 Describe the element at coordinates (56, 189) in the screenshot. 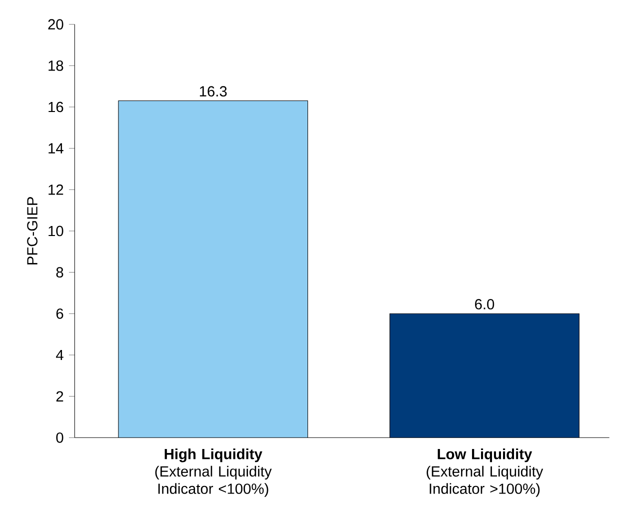

I see `y-tick-label: 12` at that location.